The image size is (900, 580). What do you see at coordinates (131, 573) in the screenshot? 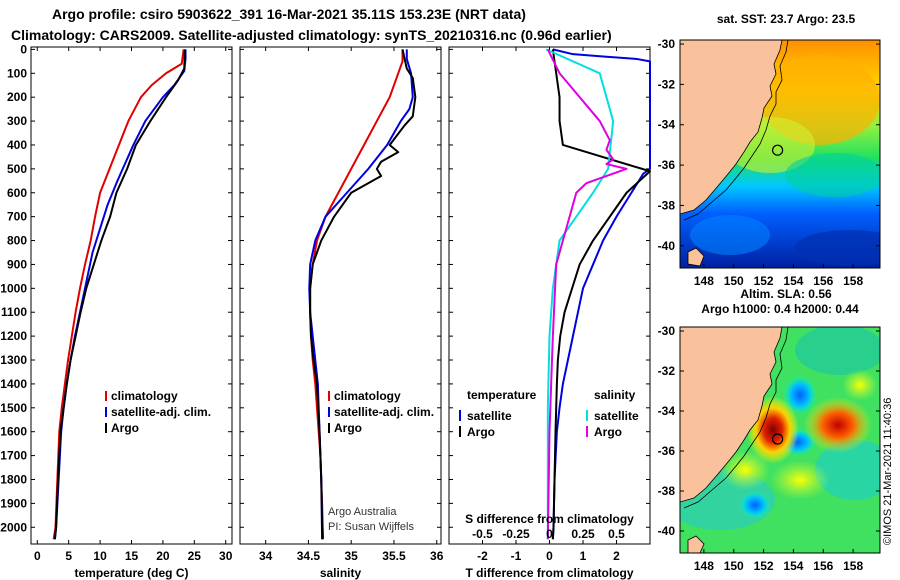
I see `x-axis-label: temperature (deg C)` at bounding box center [131, 573].